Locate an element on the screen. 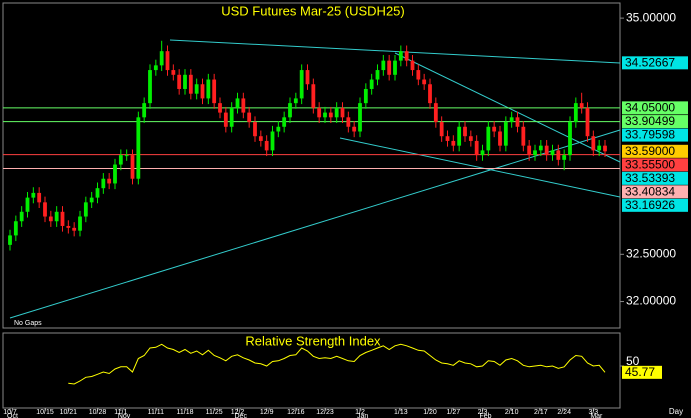  level-label: 33.53393 is located at coordinates (650, 178).